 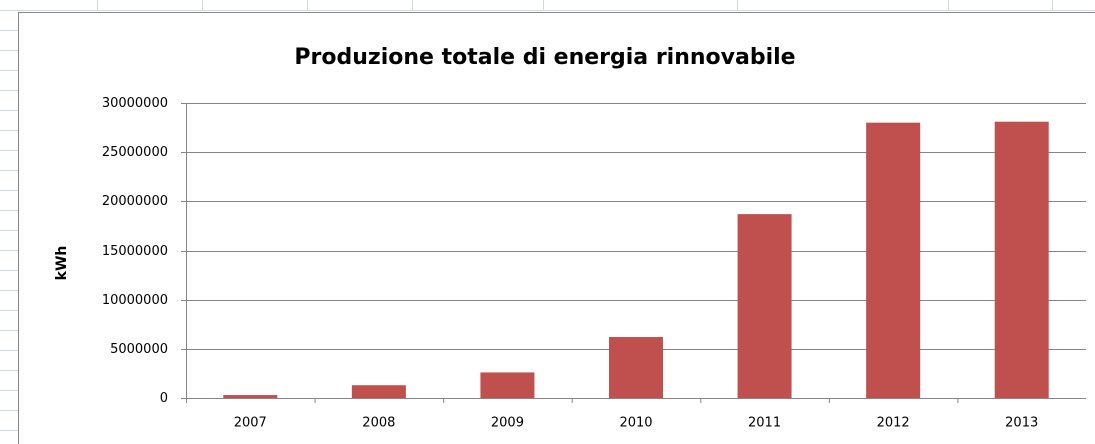 I want to click on x-tick-label: 2009, so click(x=507, y=423).